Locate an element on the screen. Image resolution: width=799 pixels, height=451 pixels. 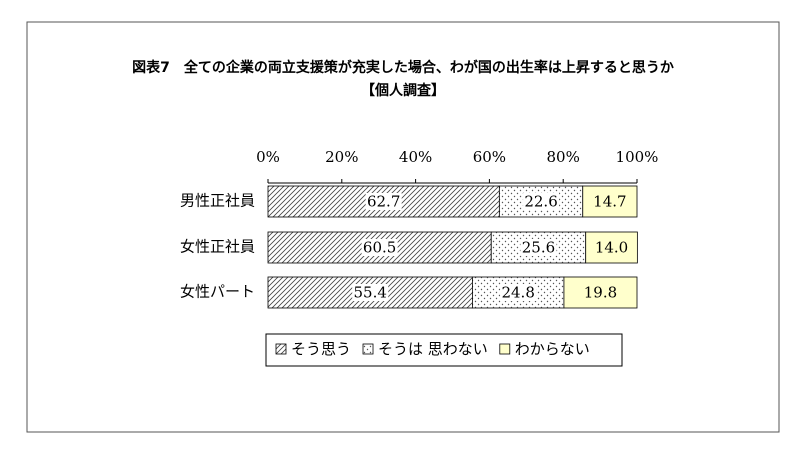
x-tick-label: 0% is located at coordinates (268, 157).